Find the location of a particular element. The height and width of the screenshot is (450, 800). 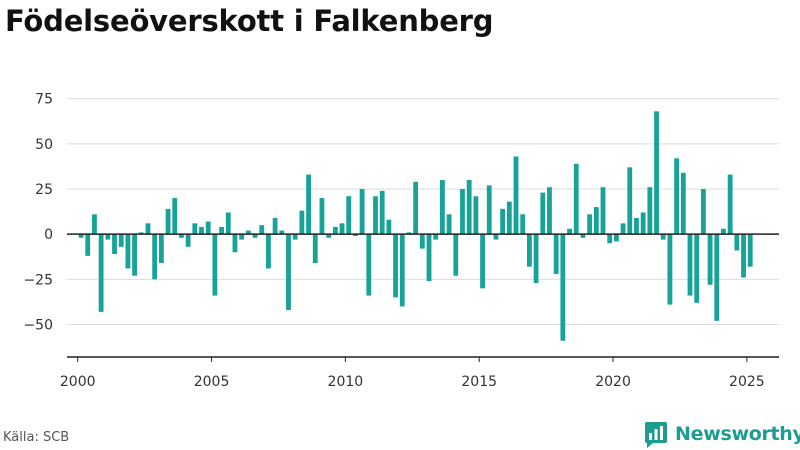

x-tick-label: 2005 is located at coordinates (212, 382).